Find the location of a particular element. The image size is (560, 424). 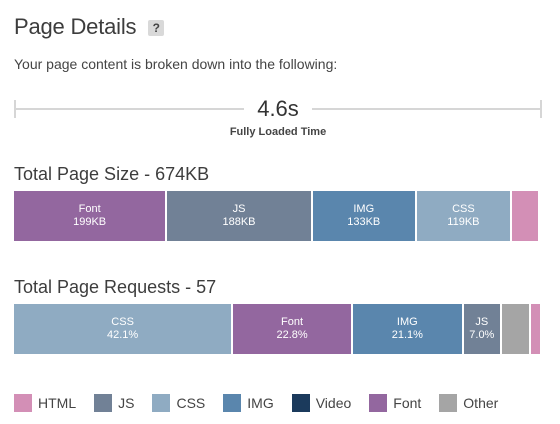

segment-value: 133KB is located at coordinates (364, 222).